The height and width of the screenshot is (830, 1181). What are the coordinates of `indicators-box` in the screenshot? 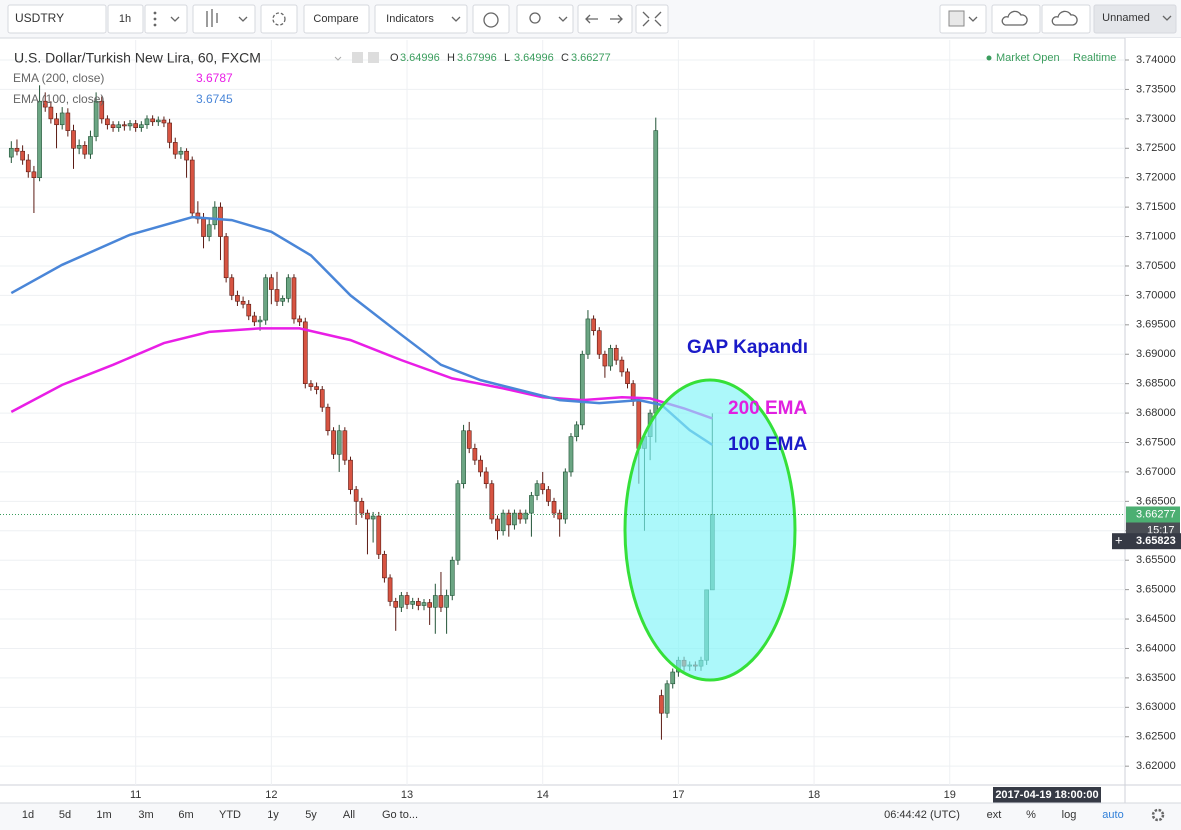 It's located at (421, 19).